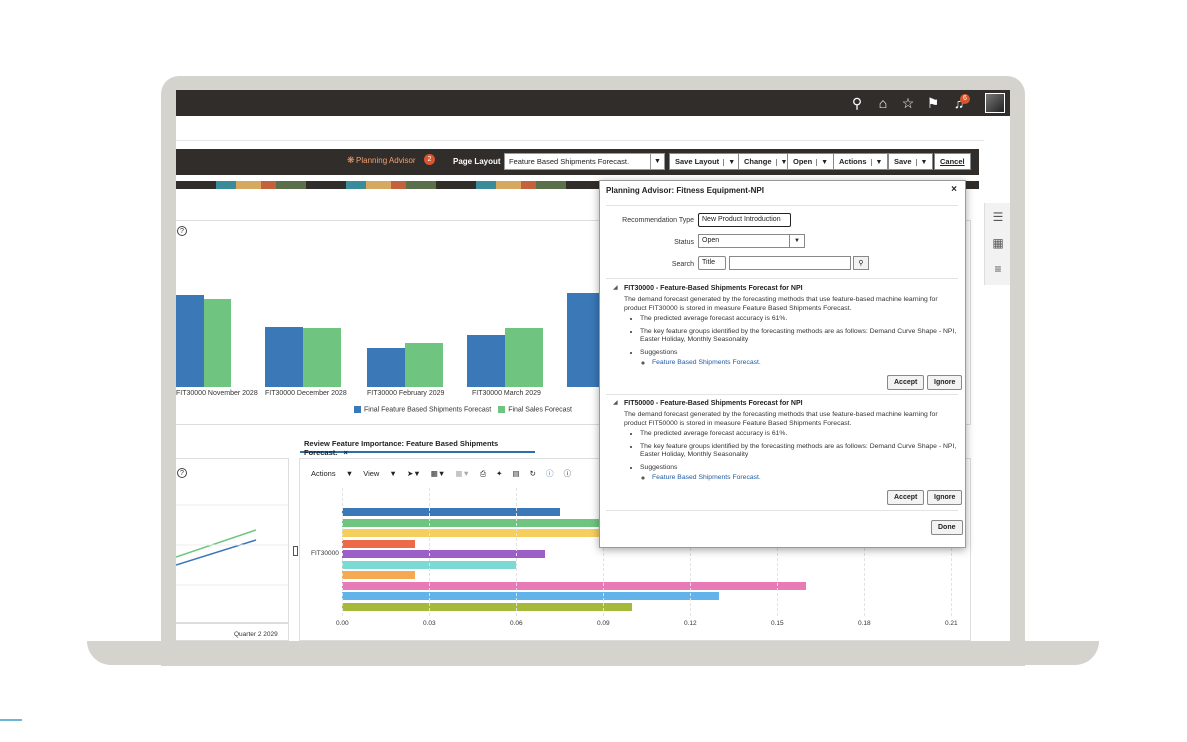 This screenshot has height=742, width=1187. Describe the element at coordinates (323, 473) in the screenshot. I see `actions-menu-label: Actions` at that location.